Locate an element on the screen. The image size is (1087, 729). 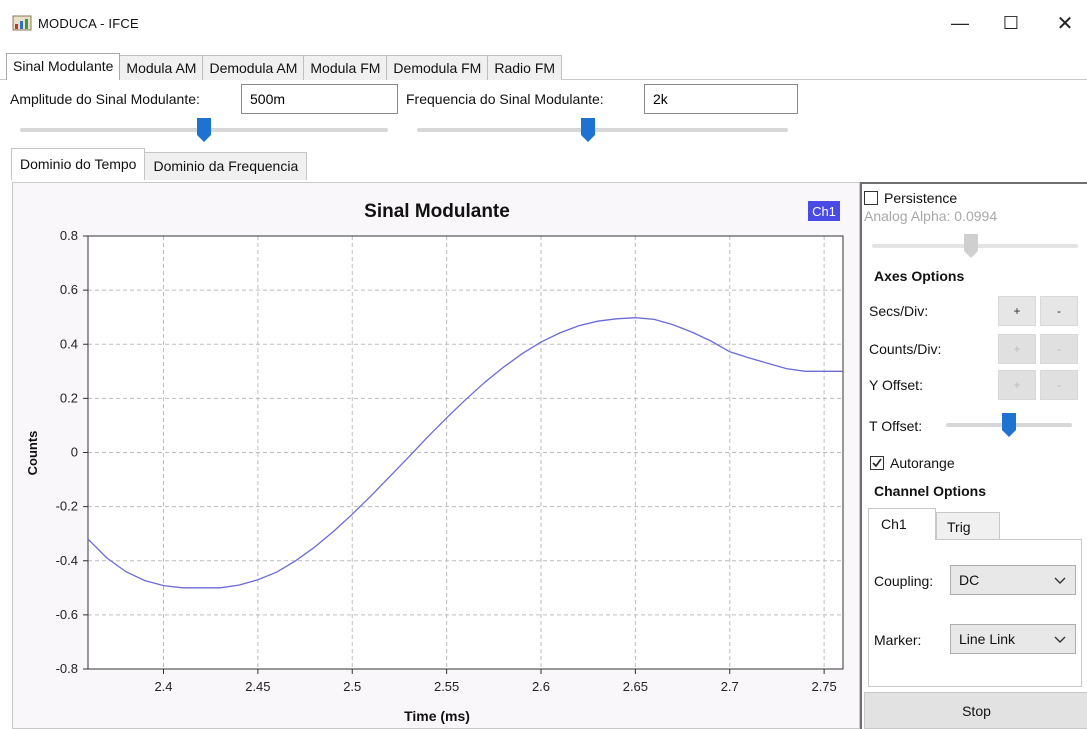
channel-tab-ch1: Ch1 is located at coordinates (902, 524).